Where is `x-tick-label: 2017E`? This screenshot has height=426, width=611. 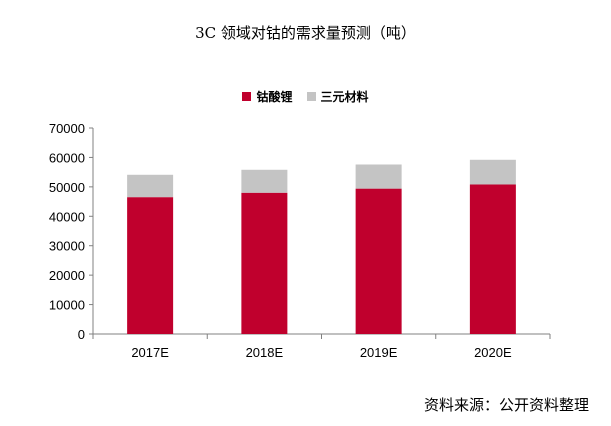
x-tick-label: 2017E is located at coordinates (150, 352).